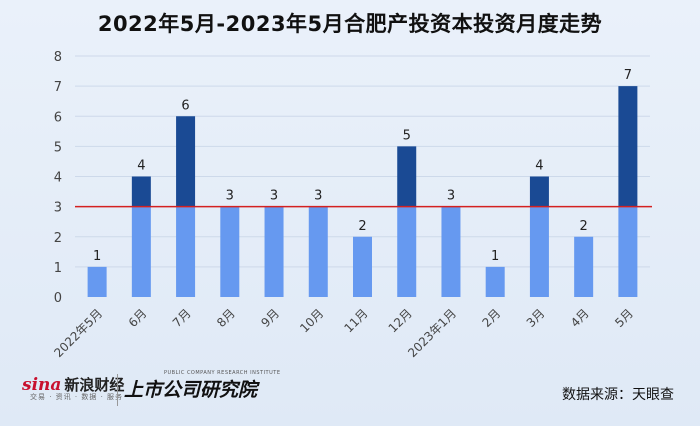 Image resolution: width=700 pixels, height=426 pixels. I want to click on y-tick-label: 1, so click(58, 268).